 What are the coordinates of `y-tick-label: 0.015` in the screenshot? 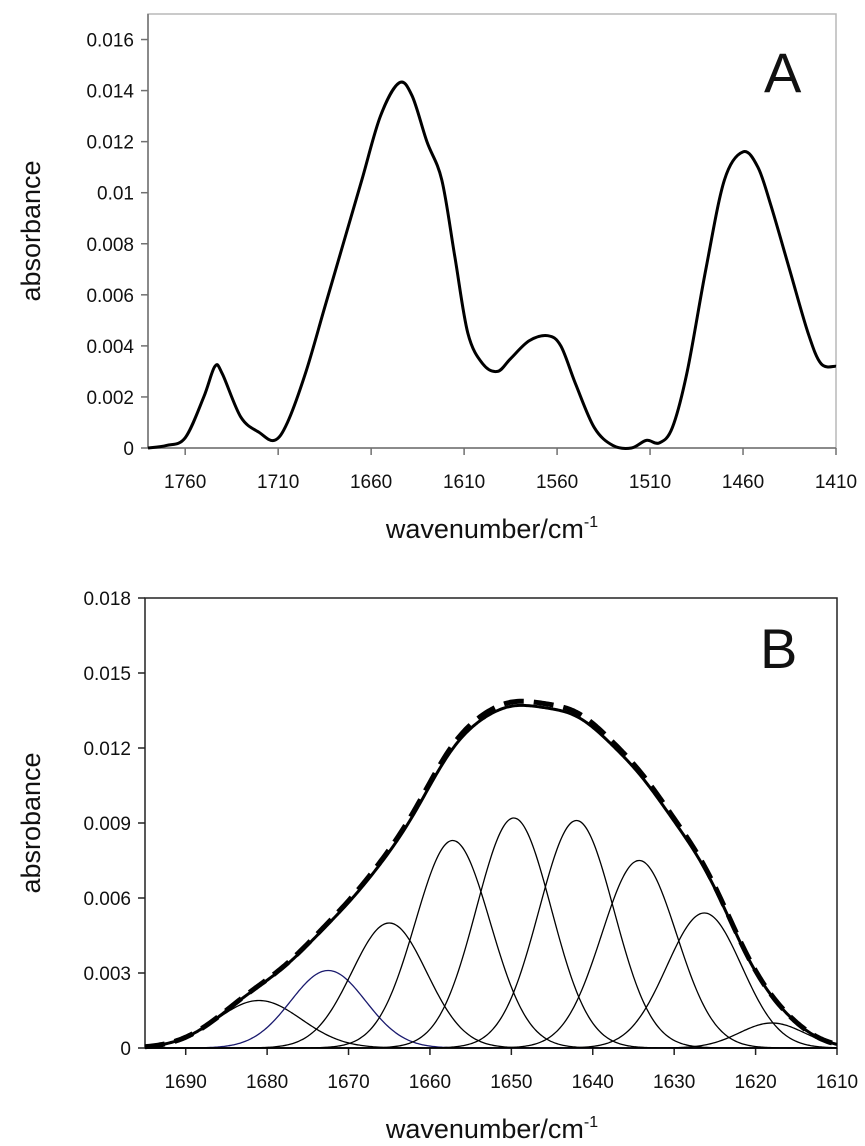 It's located at (107, 674).